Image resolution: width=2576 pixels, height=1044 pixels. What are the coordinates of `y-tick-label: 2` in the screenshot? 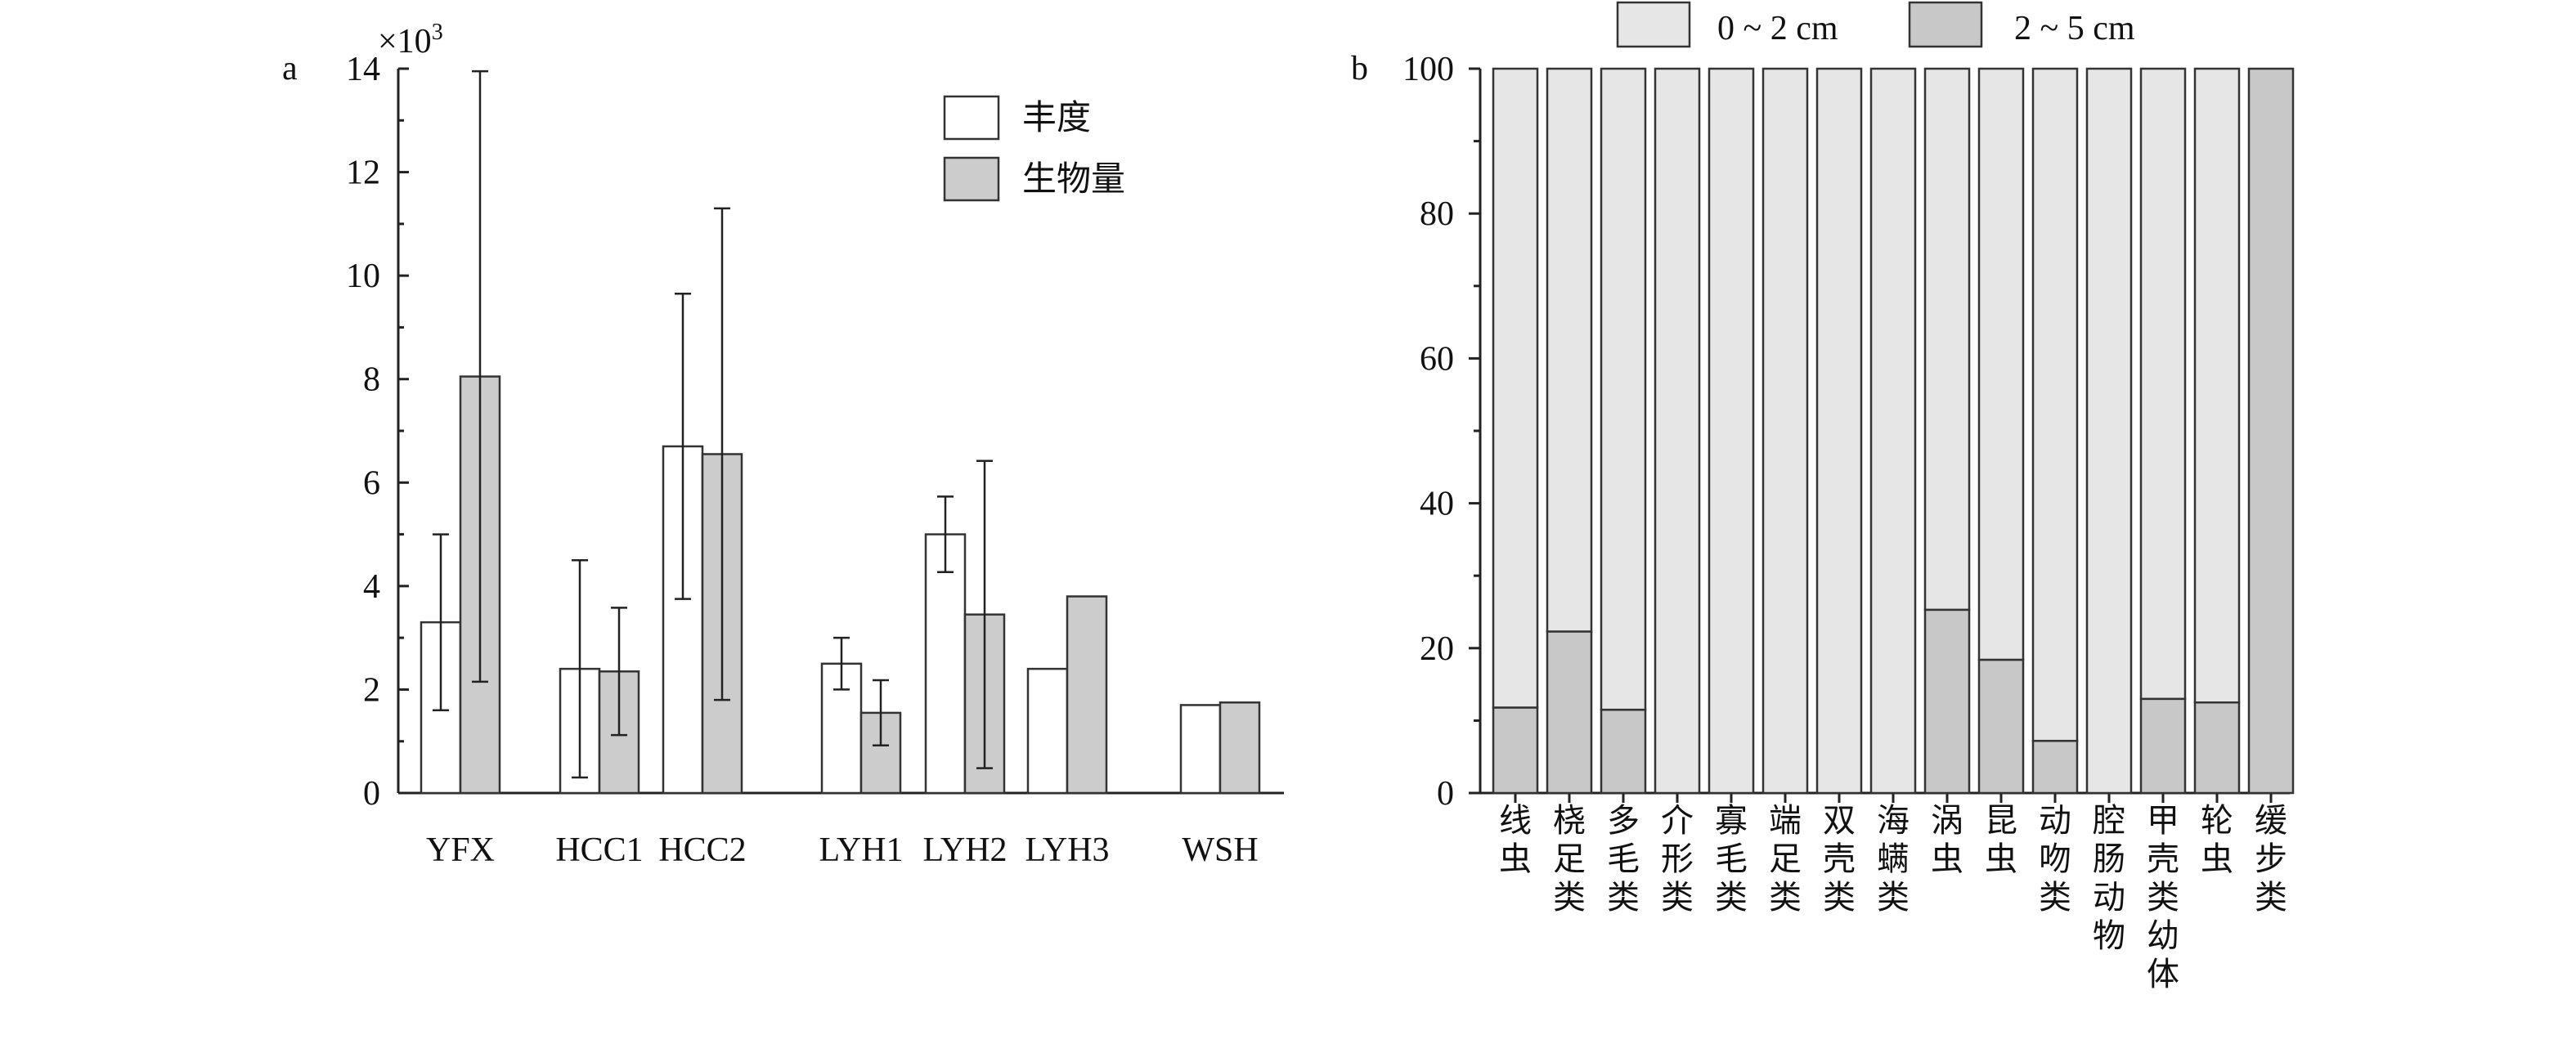 It's located at (371, 690).